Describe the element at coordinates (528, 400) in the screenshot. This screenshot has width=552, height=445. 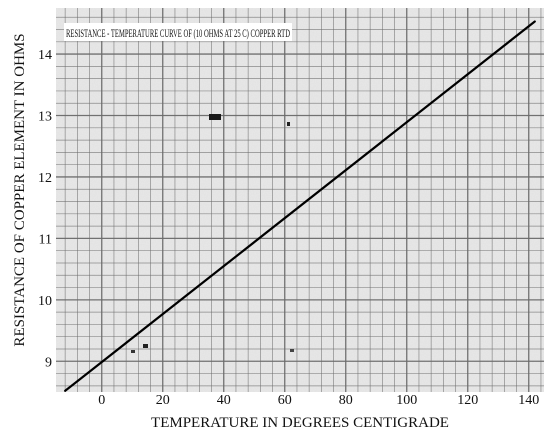
I see `x-tick-label: 140` at that location.